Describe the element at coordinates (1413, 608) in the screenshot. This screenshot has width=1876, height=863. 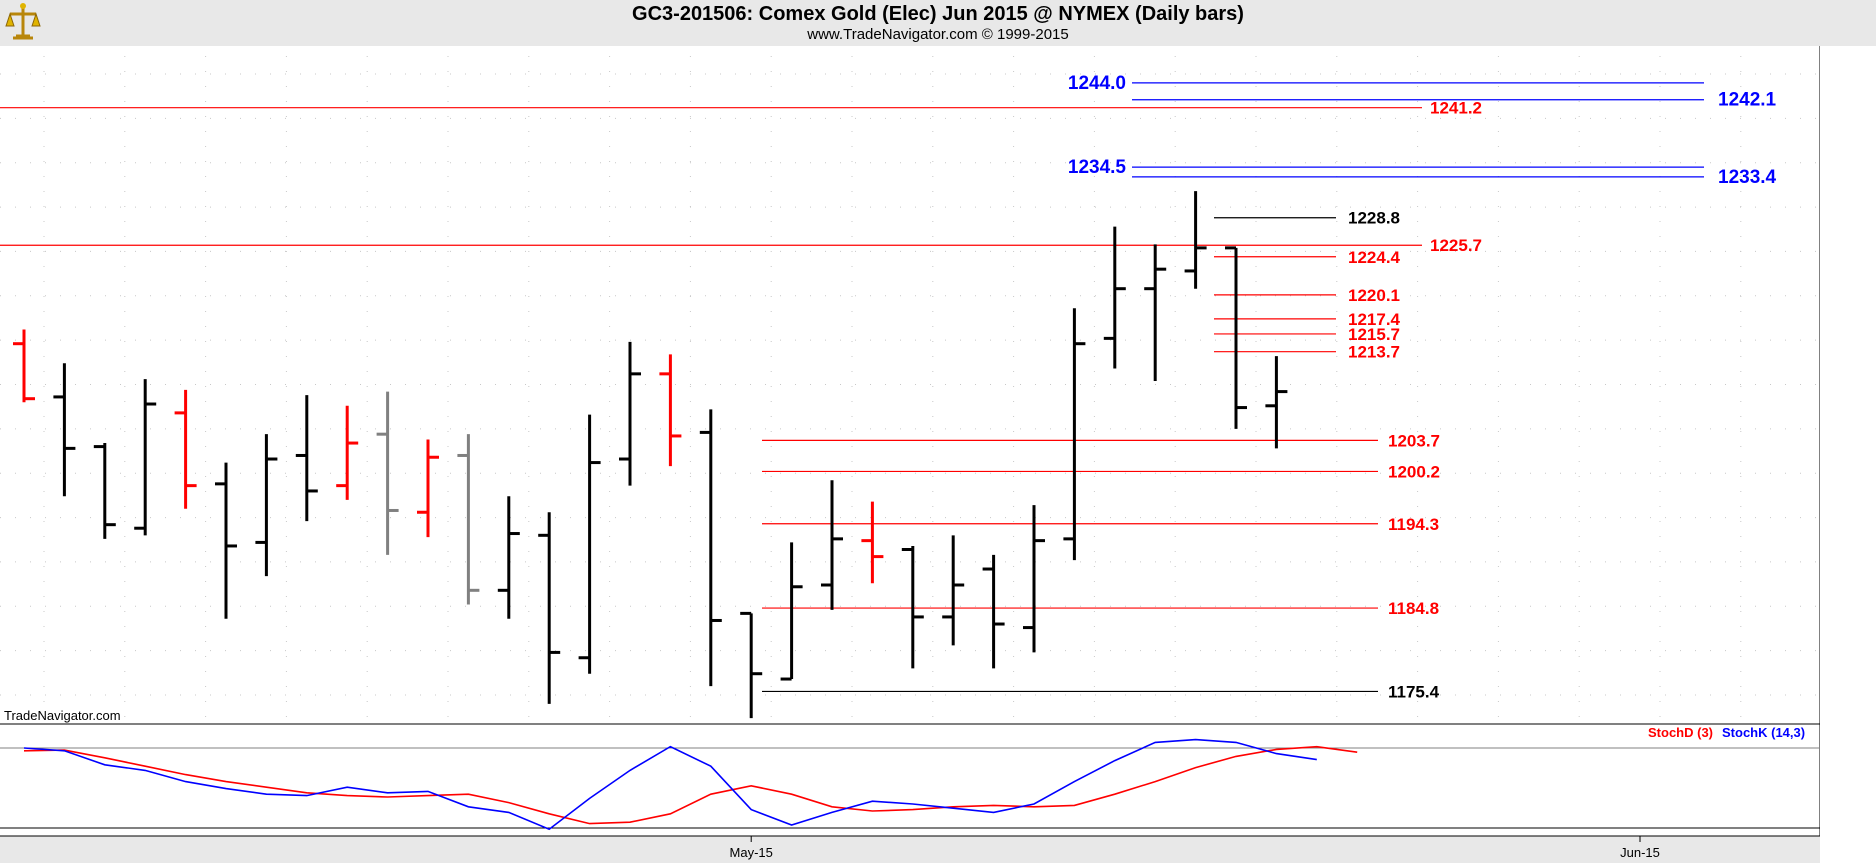
I see `level-label: 1184.8` at that location.